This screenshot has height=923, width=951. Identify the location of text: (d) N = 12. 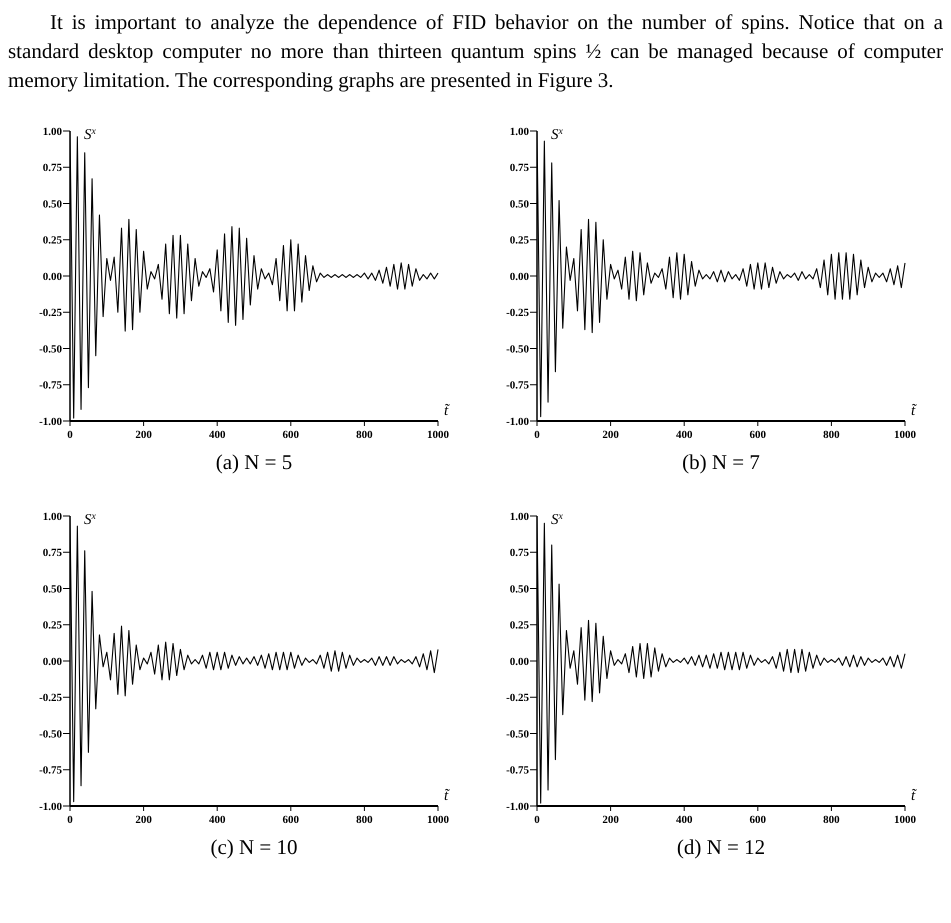
(721, 847).